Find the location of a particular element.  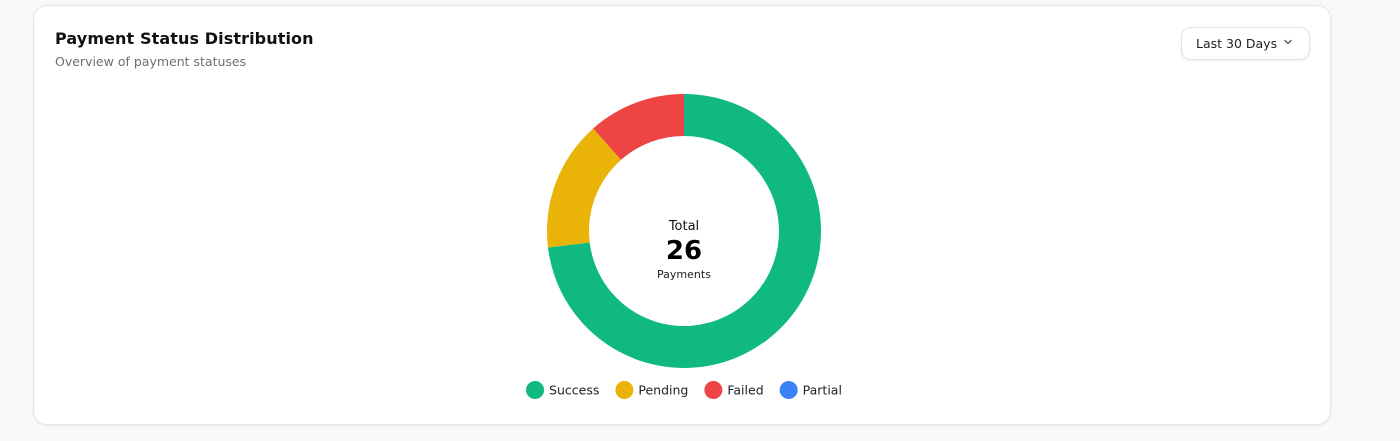

legend-label-pending: Pending is located at coordinates (663, 390).